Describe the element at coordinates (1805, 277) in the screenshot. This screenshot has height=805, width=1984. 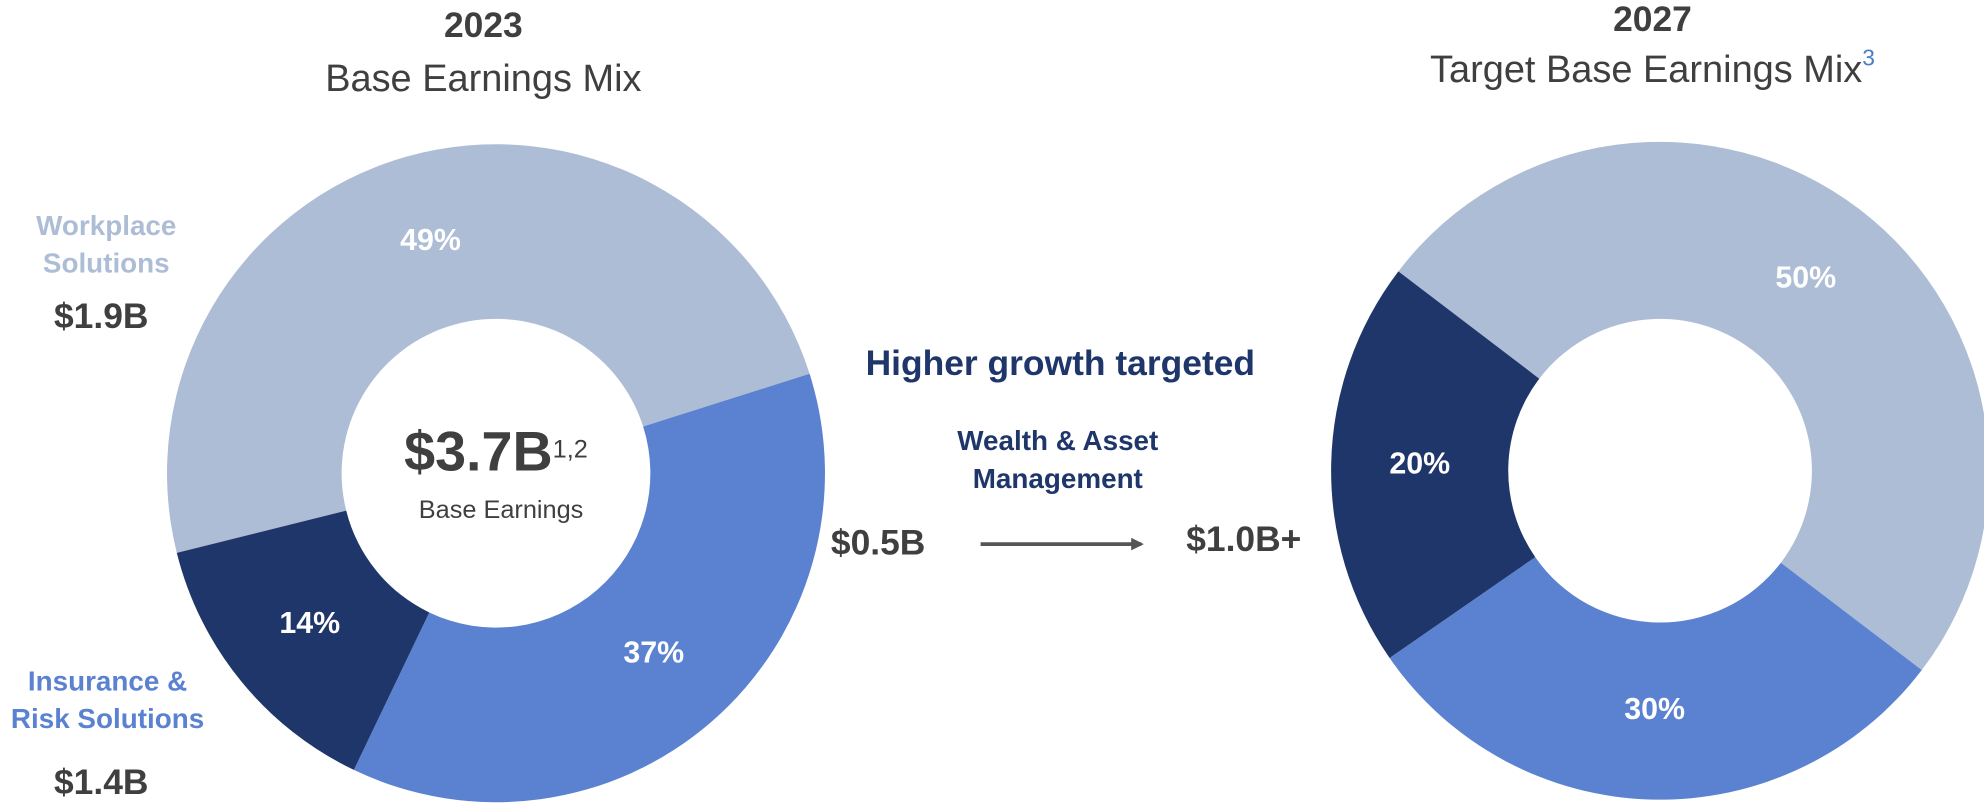
I see `value-label: 50%` at that location.